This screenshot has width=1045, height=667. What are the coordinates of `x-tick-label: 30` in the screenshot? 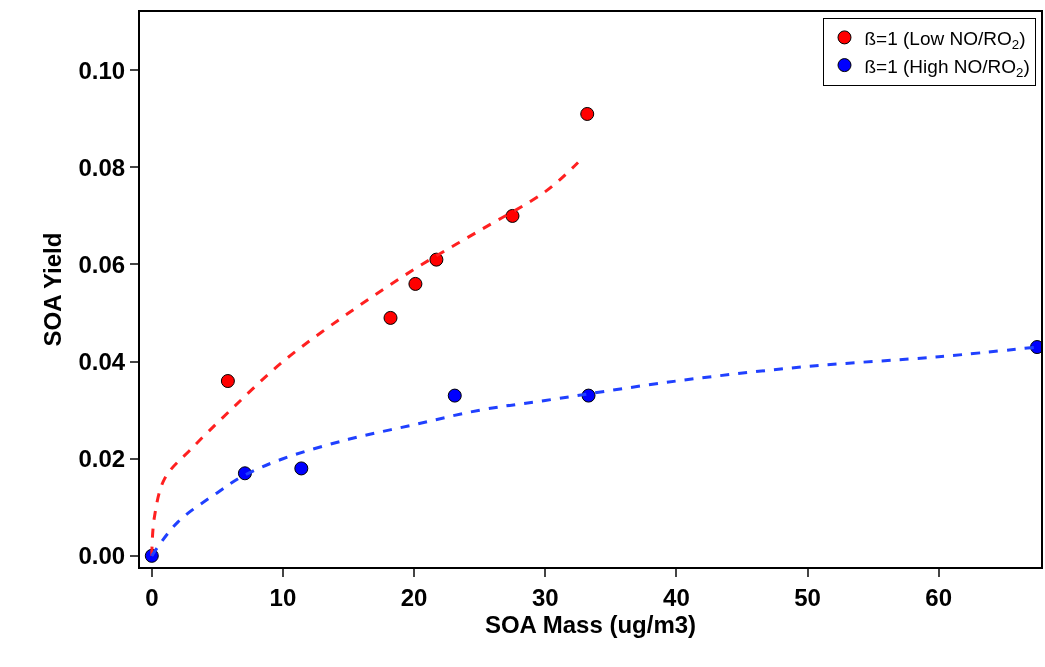 It's located at (545, 597).